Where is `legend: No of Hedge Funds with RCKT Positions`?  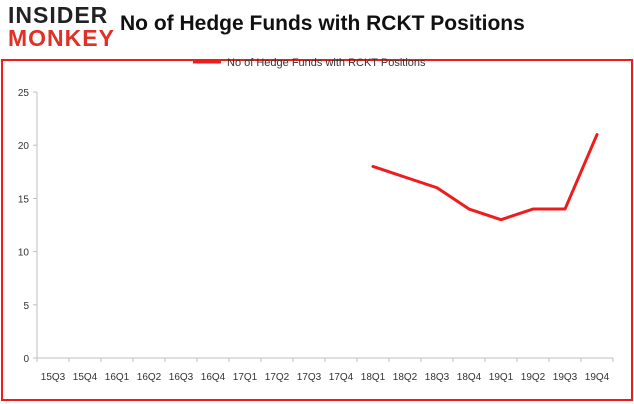 legend: No of Hedge Funds with RCKT Positions is located at coordinates (309, 63).